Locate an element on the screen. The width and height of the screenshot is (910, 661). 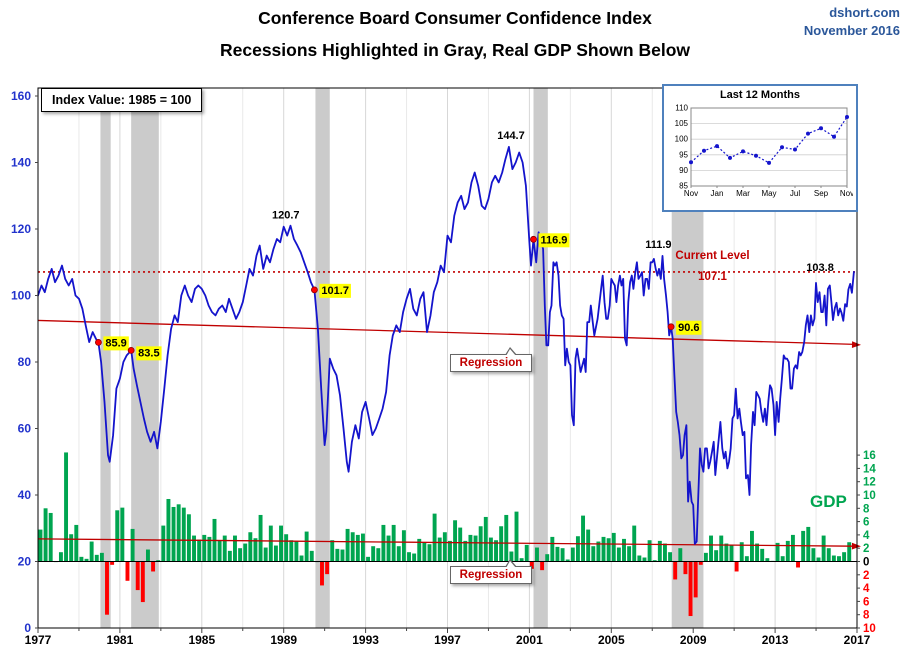
annotation-101.7: 101.7 is located at coordinates (335, 291).